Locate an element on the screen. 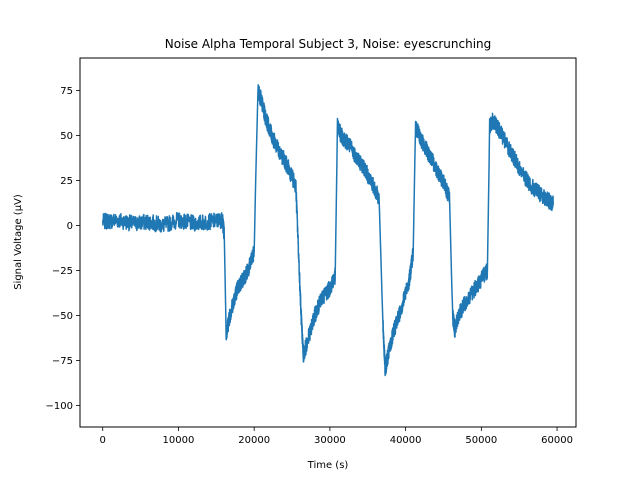  y-tick-label: −25 is located at coordinates (62, 271).